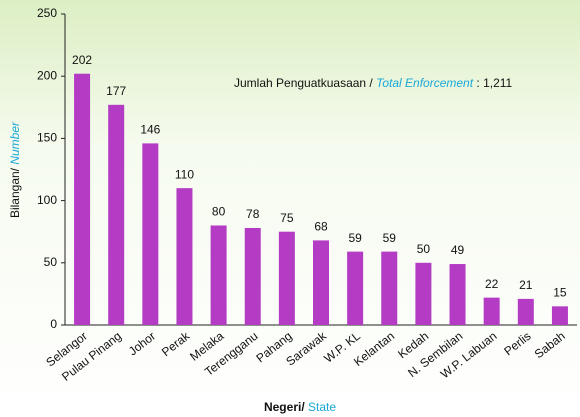  What do you see at coordinates (284, 407) in the screenshot?
I see `x-label-text: Negeri/` at bounding box center [284, 407].